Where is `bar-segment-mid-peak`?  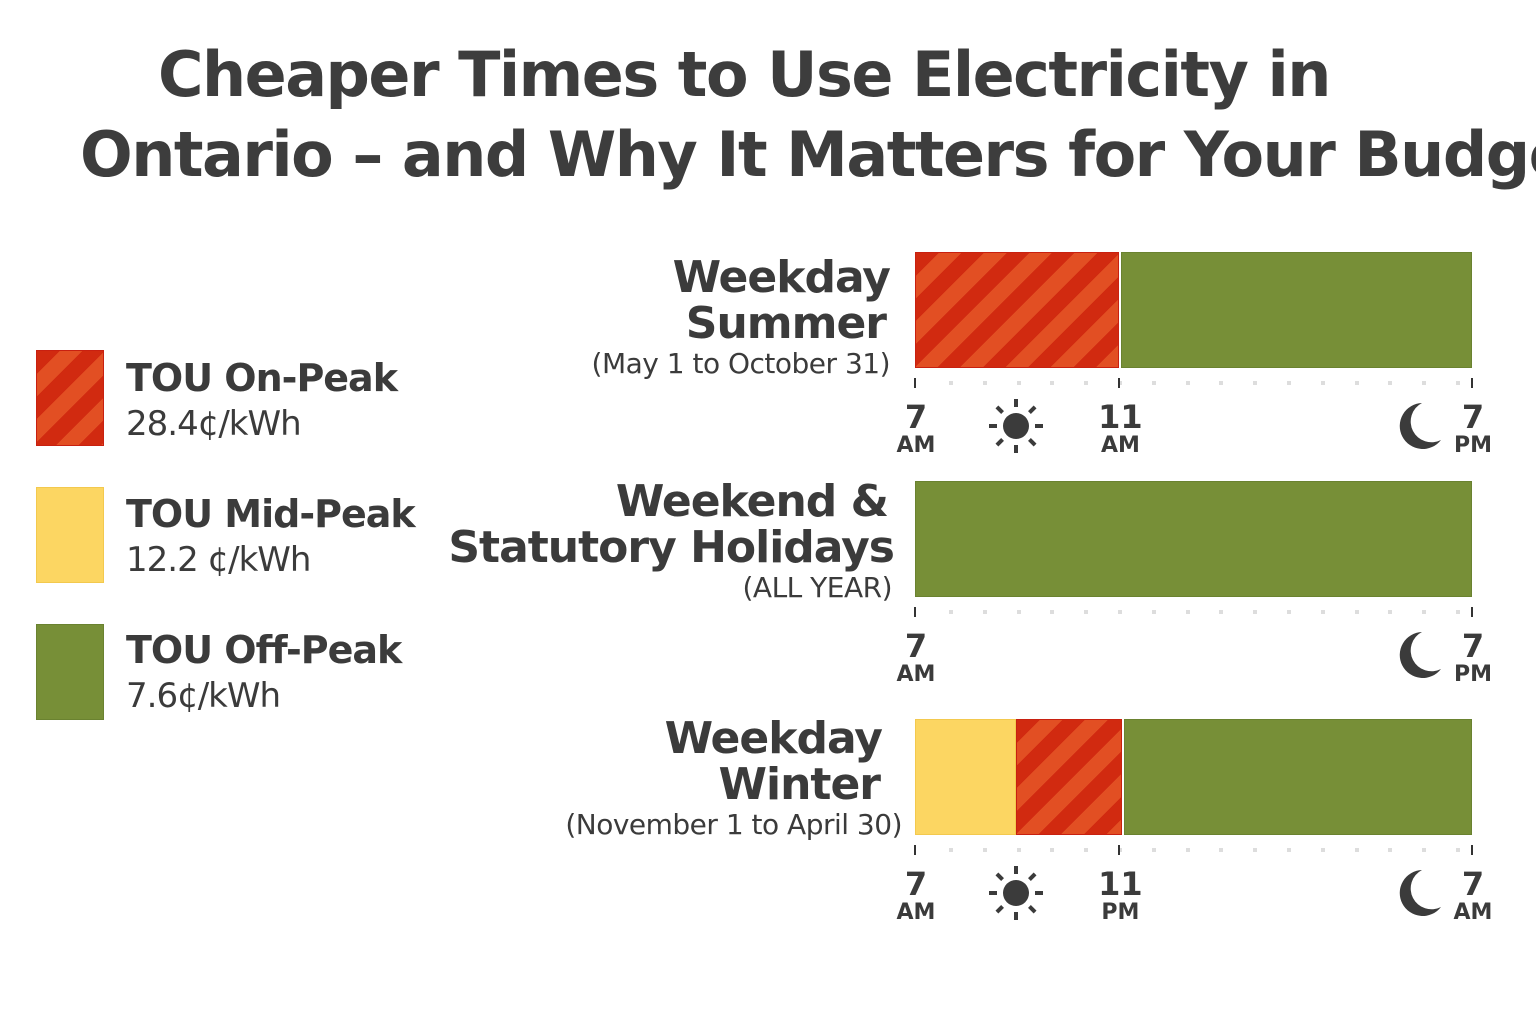 bar-segment-mid-peak is located at coordinates (965, 777).